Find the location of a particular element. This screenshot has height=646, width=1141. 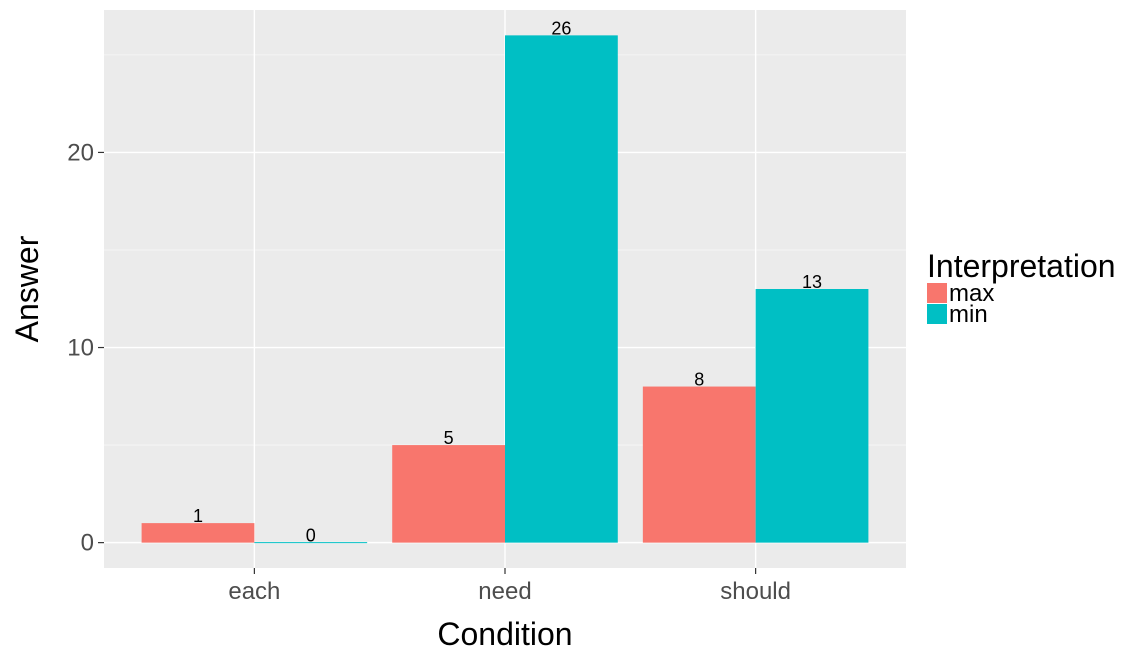

data-label-should-max: 8 is located at coordinates (699, 380).